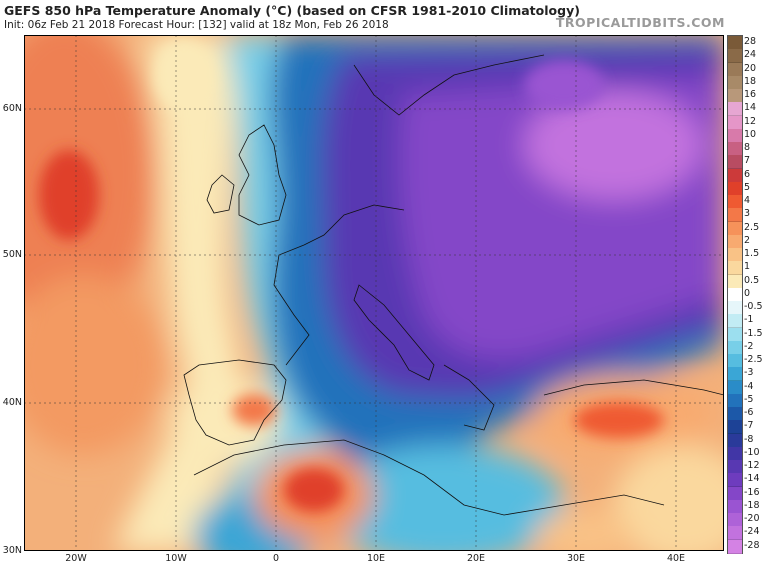 The width and height of the screenshot is (765, 566). I want to click on legend-tick-label: -10, so click(752, 452).